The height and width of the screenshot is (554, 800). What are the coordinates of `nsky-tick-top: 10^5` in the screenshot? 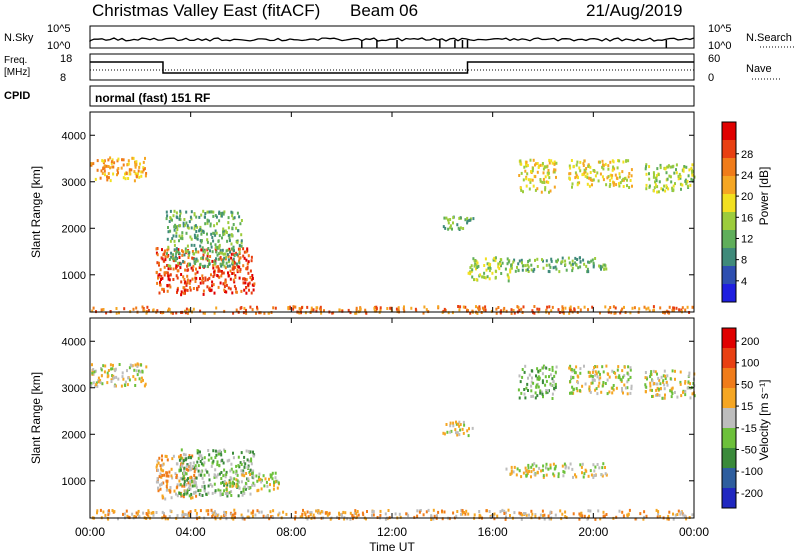 It's located at (59, 29).